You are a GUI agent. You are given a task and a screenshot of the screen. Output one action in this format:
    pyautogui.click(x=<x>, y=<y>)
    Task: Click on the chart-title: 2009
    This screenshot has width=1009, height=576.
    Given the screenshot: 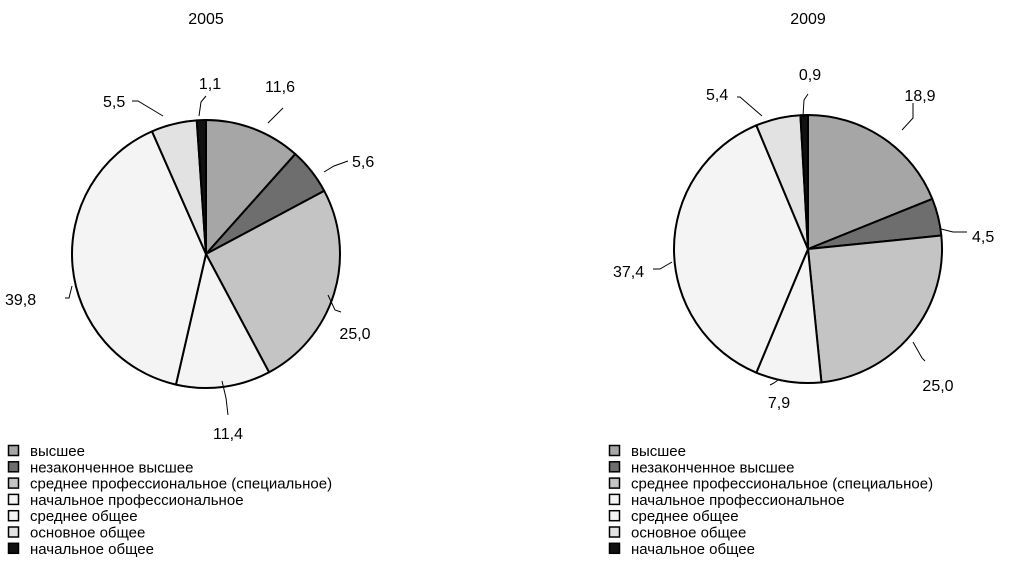 What is the action you would take?
    pyautogui.click(x=808, y=19)
    